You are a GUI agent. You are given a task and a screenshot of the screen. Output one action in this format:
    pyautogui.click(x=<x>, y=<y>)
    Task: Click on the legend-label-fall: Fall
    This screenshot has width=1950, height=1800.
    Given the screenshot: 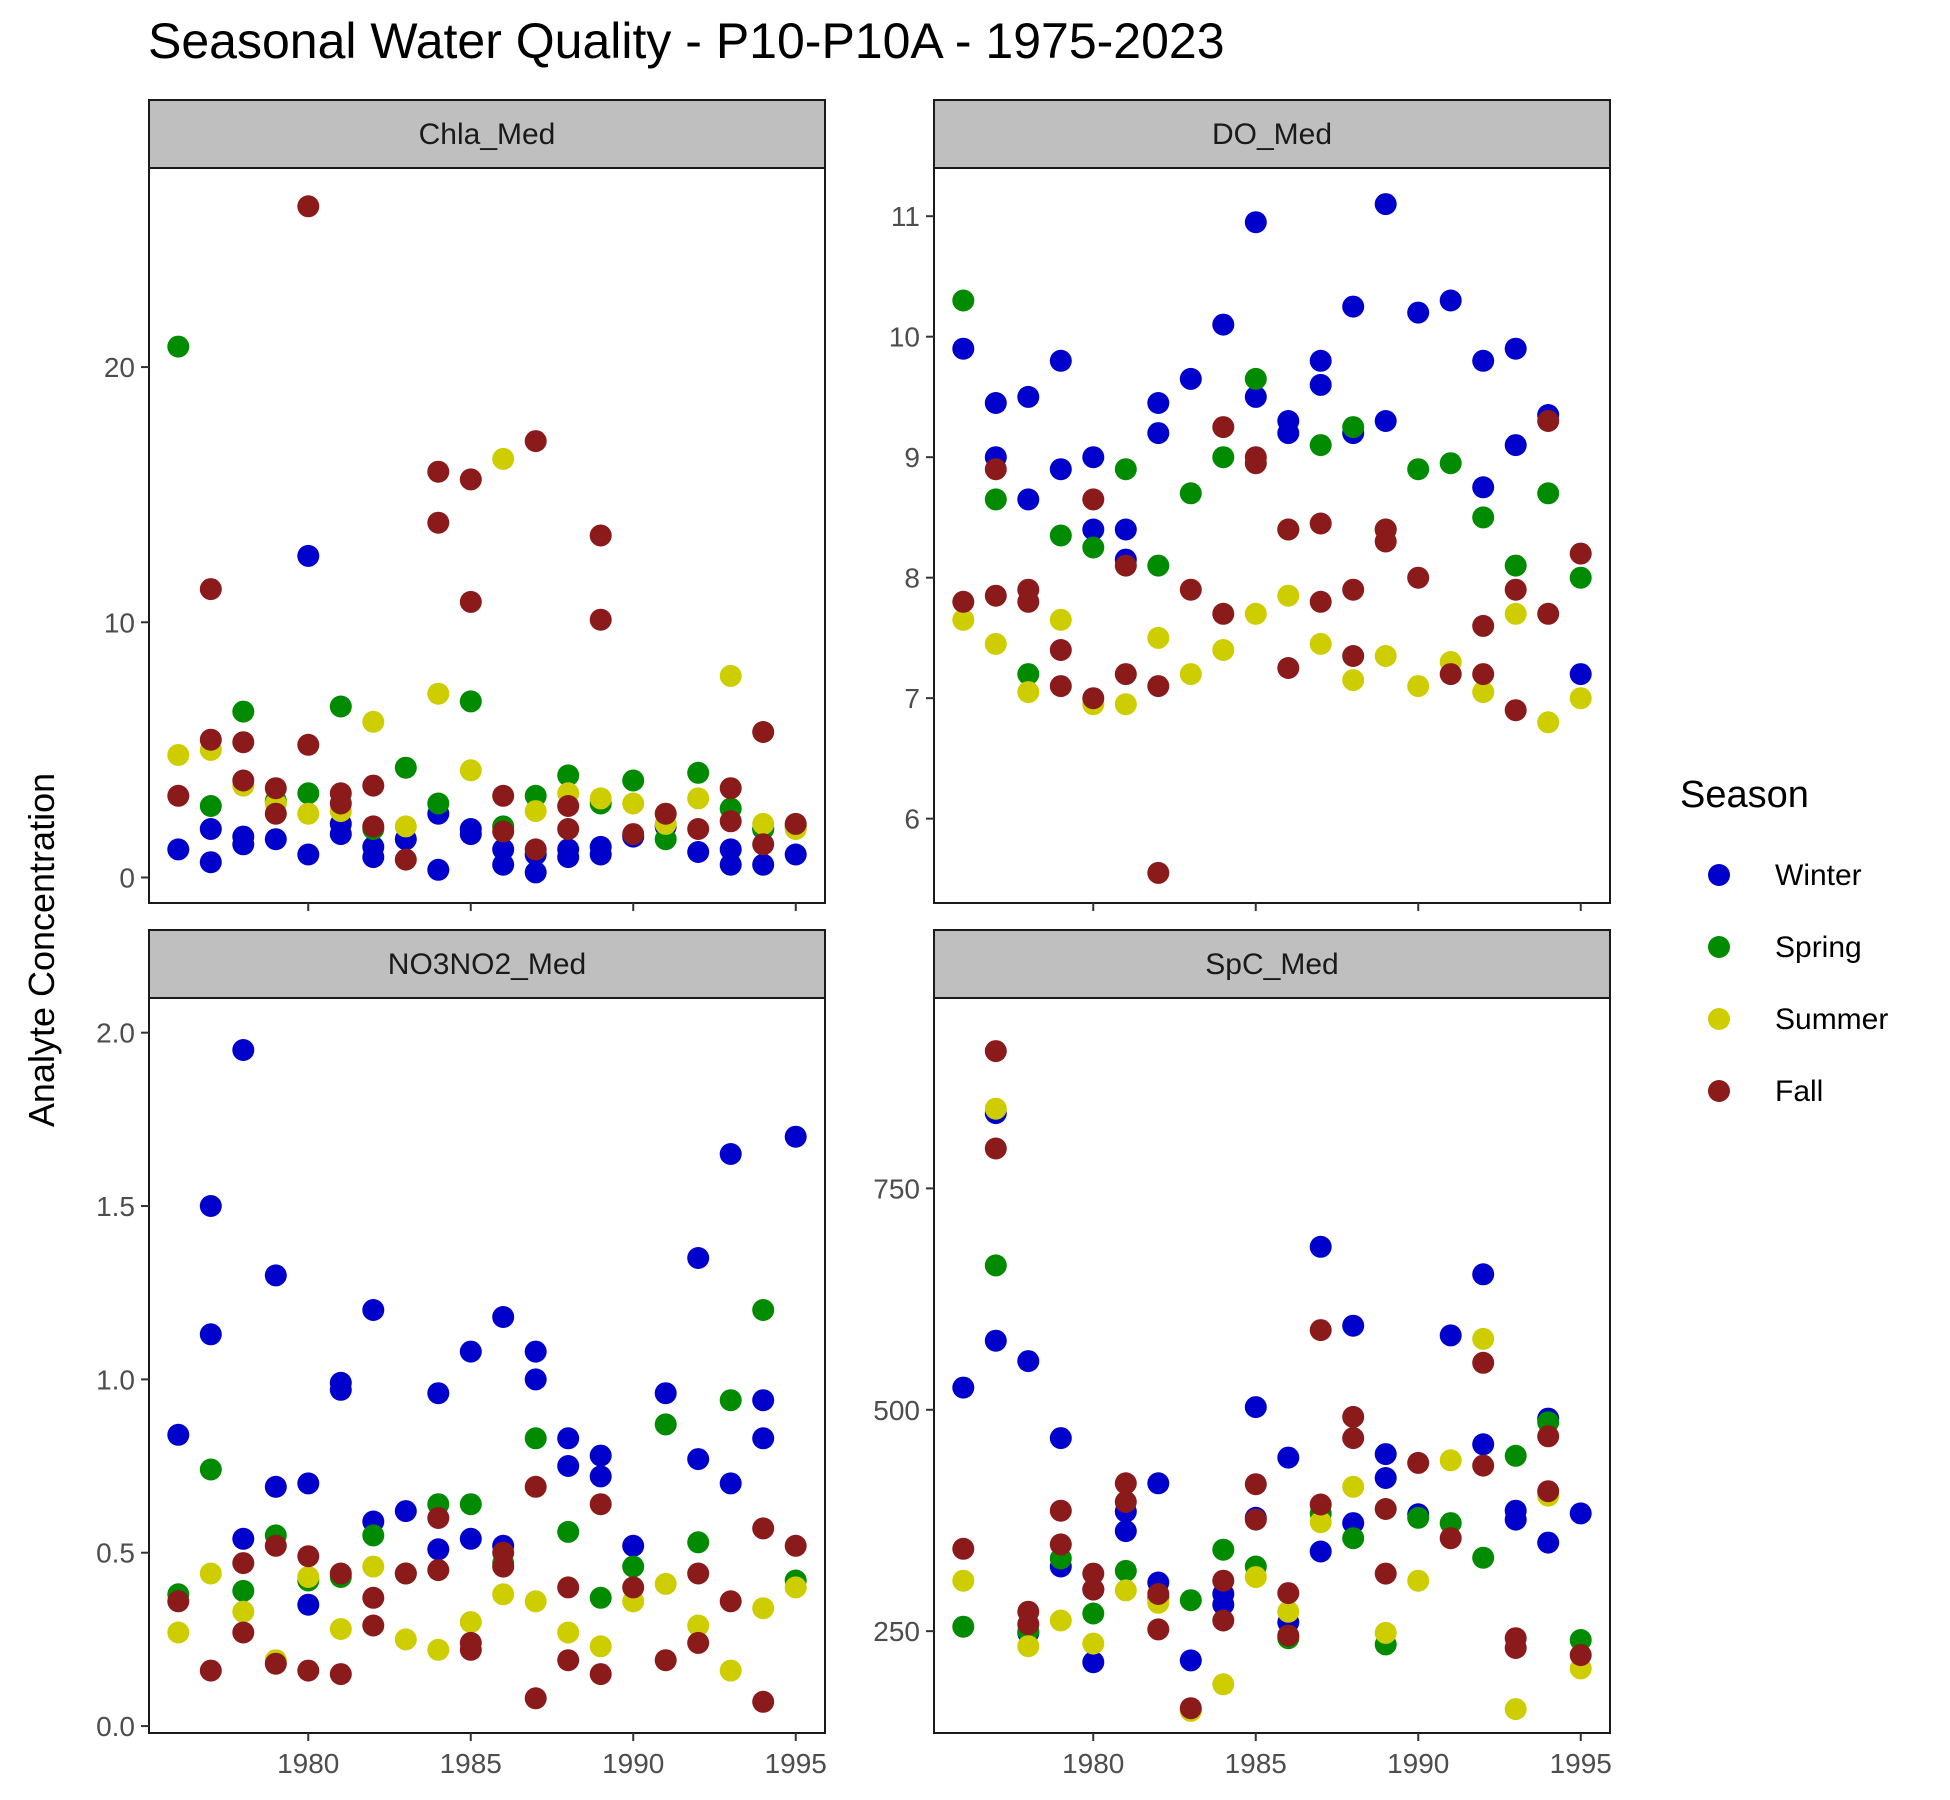 What is the action you would take?
    pyautogui.click(x=1799, y=1091)
    